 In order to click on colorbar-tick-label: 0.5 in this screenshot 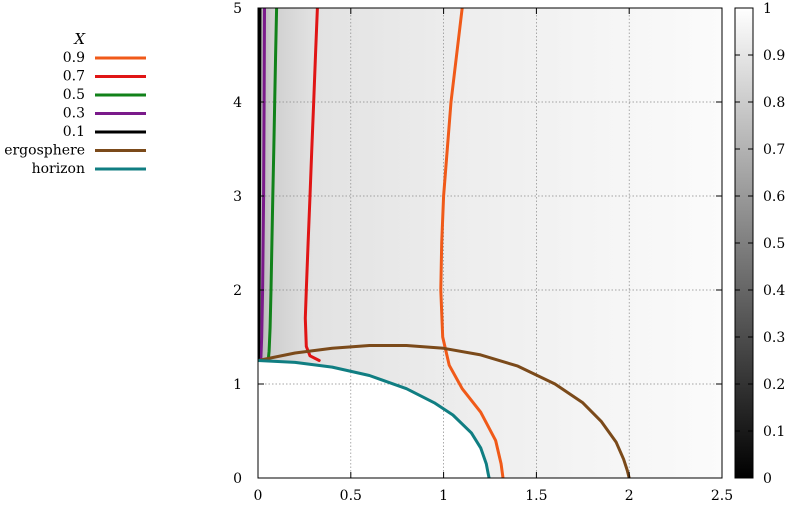, I will do `click(774, 244)`.